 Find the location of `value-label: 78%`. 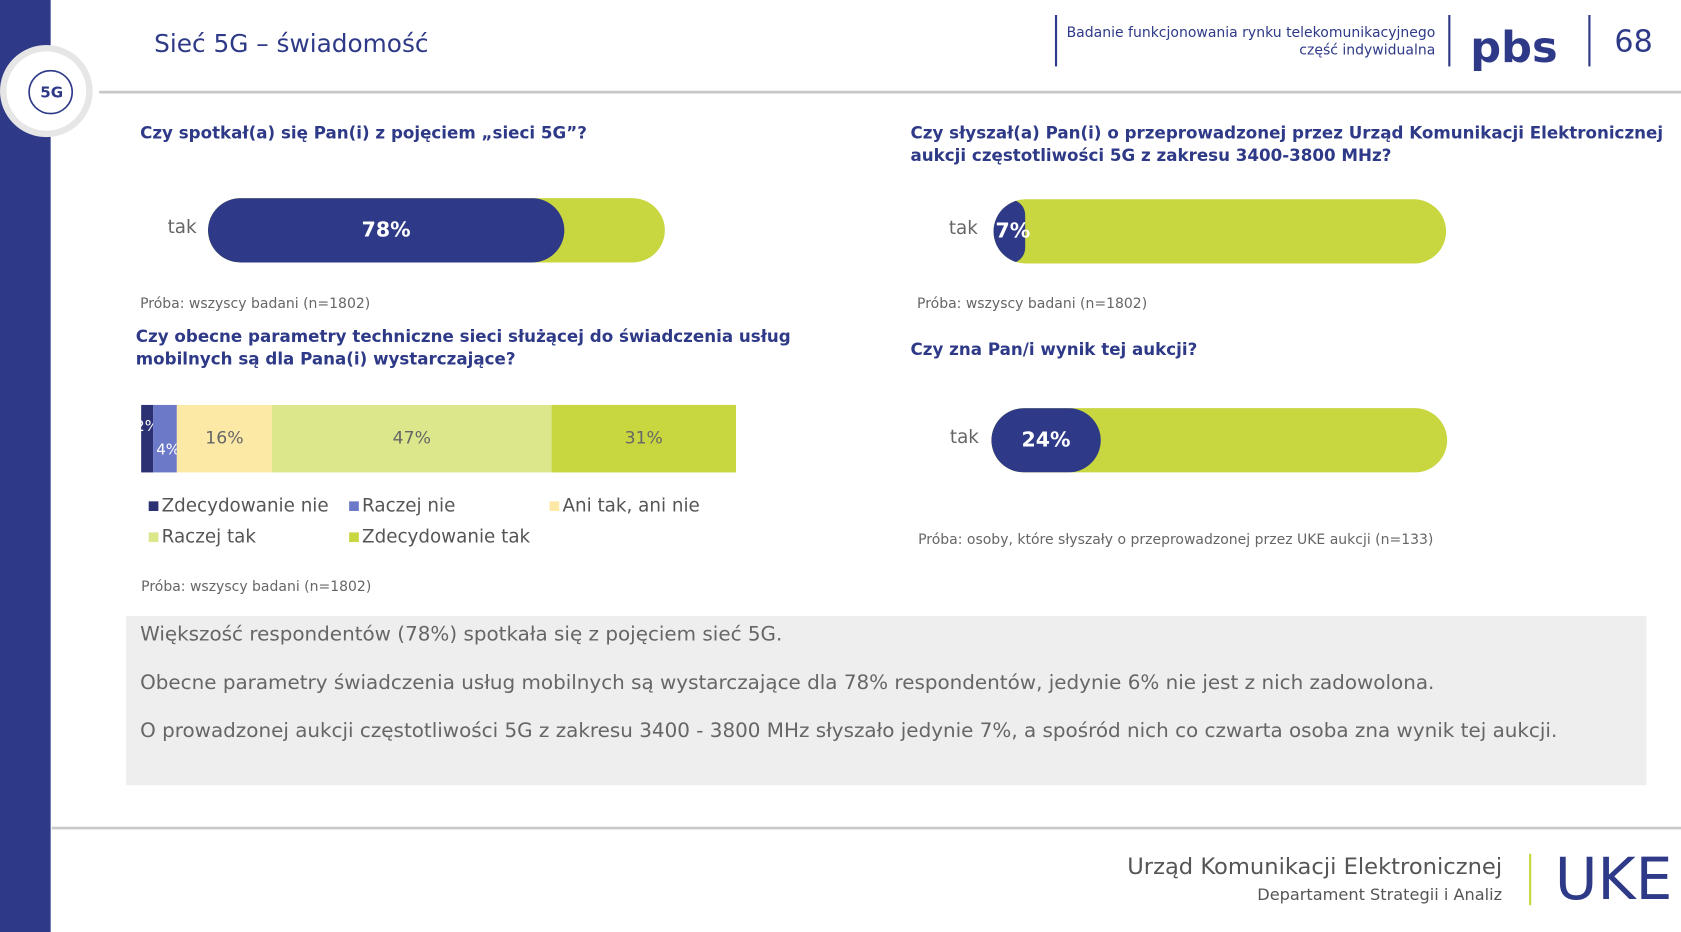

value-label: 78% is located at coordinates (386, 229).